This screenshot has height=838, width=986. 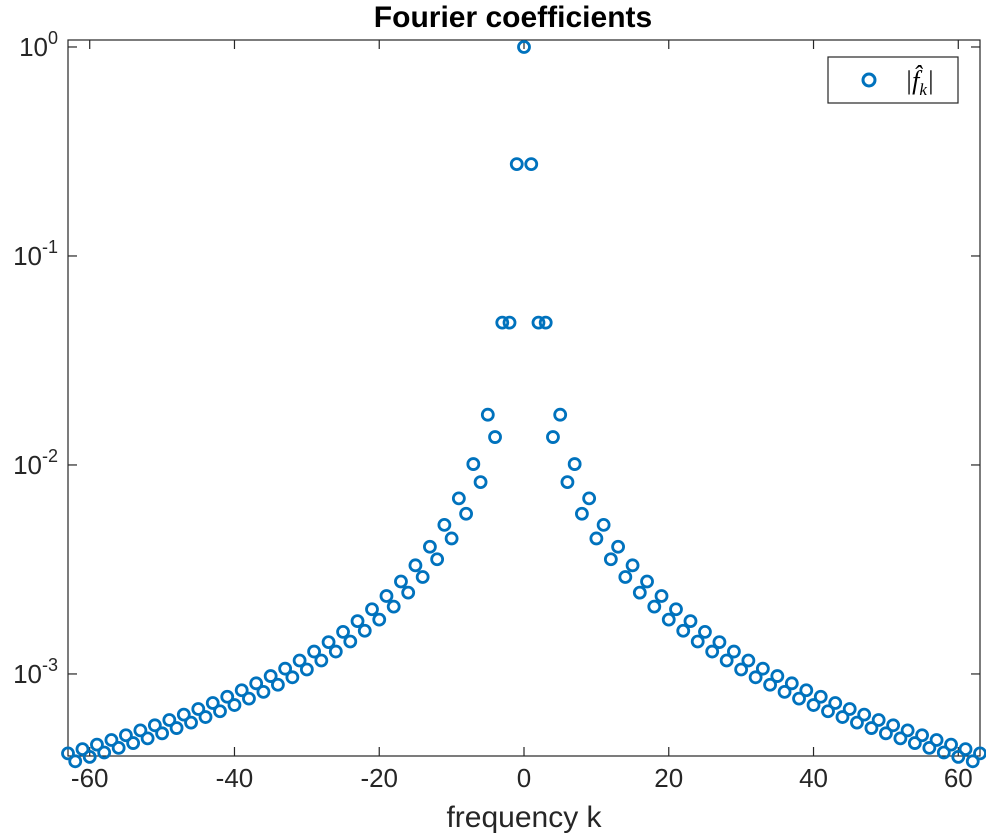 What do you see at coordinates (919, 82) in the screenshot?
I see `legend-entry: |f̂k|` at bounding box center [919, 82].